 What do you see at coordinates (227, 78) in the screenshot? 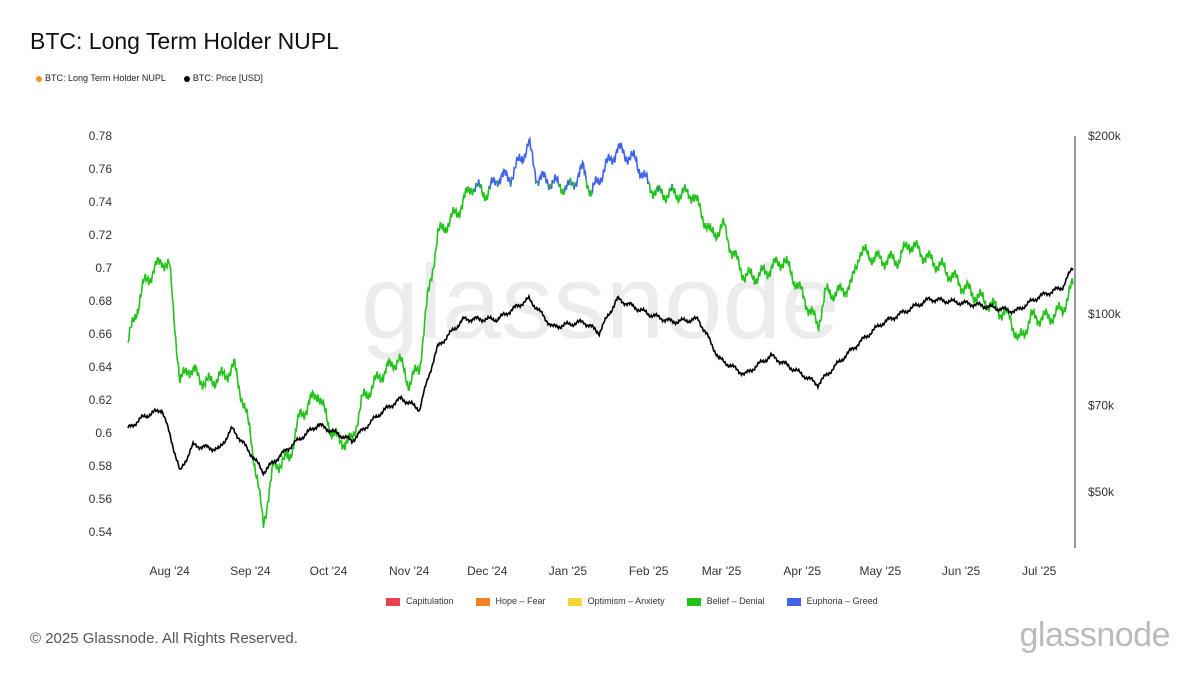
I see `legend-label: BTC: Price [USD]` at bounding box center [227, 78].